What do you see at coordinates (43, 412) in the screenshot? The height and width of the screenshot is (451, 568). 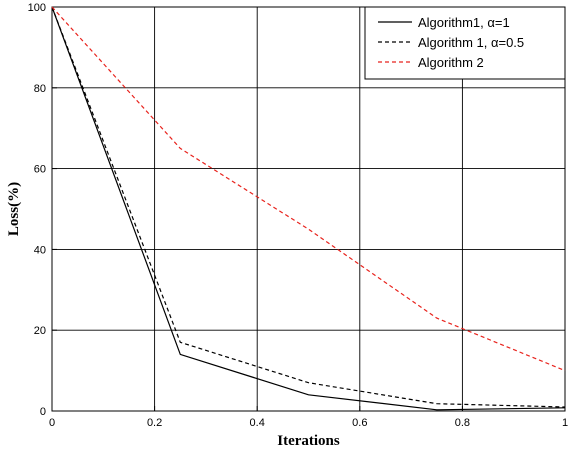 I see `y-tick-label: 0` at bounding box center [43, 412].